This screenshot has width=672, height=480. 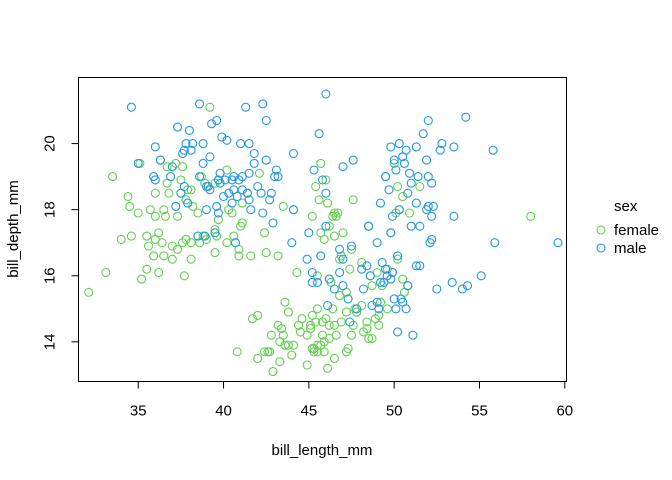 I want to click on legend-marker-female, so click(x=601, y=230).